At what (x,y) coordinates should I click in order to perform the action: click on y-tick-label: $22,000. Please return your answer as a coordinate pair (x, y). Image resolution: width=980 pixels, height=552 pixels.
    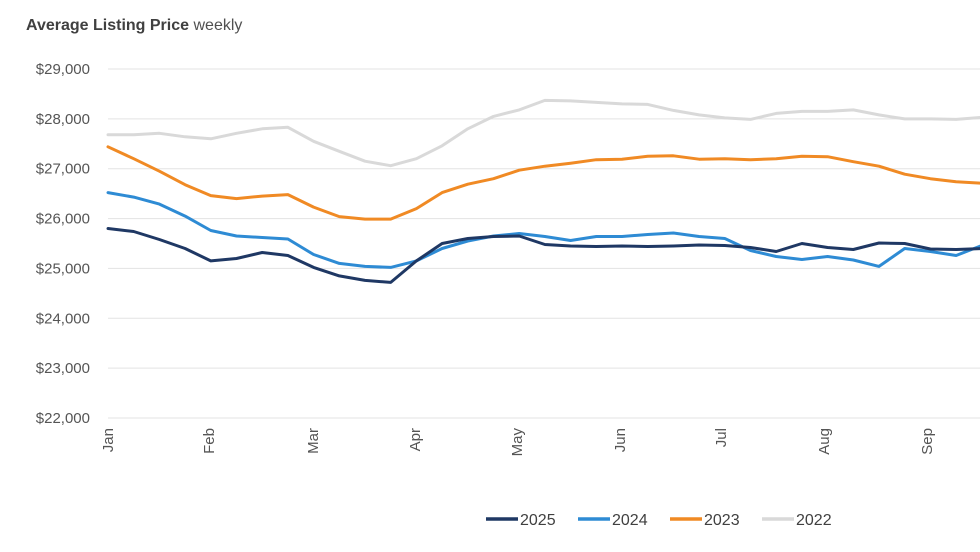
    Looking at the image, I should click on (63, 418).